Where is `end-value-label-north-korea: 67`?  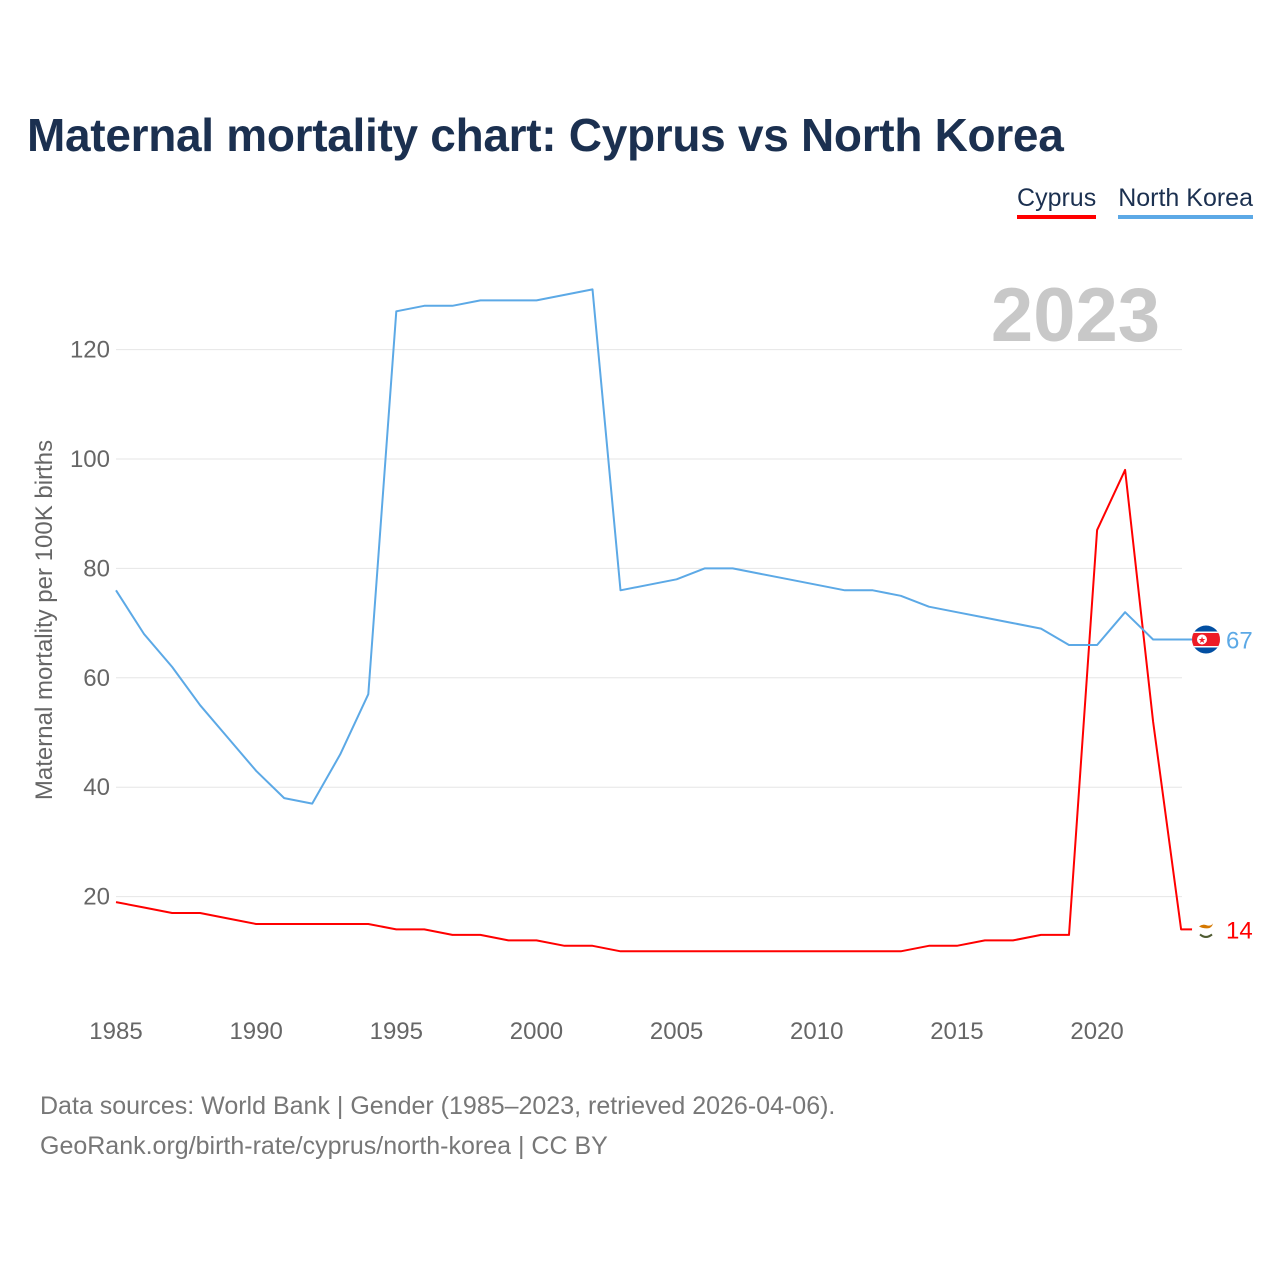 end-value-label-north-korea: 67 is located at coordinates (1239, 641).